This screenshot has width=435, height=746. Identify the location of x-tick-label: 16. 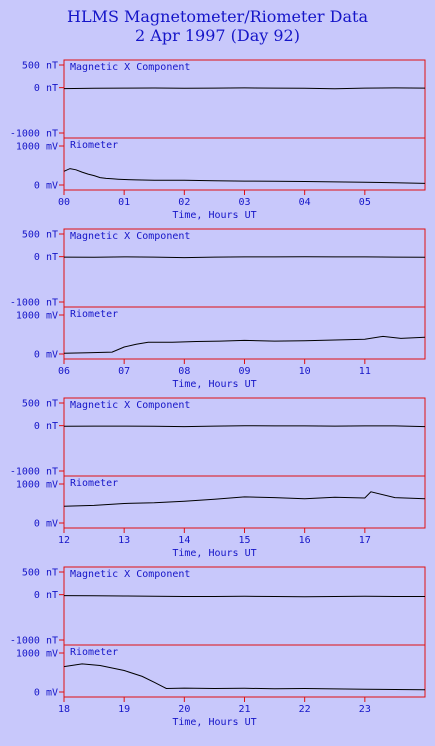
(305, 540).